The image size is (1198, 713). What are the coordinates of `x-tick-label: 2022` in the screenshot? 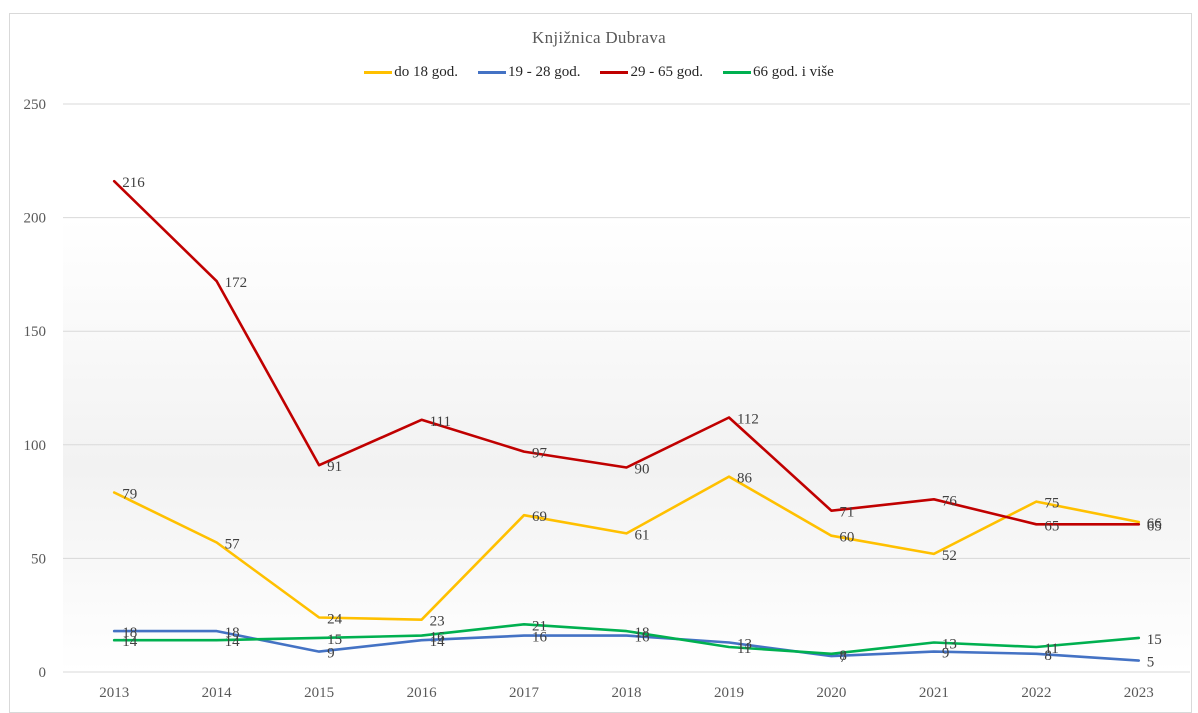 It's located at (1036, 693).